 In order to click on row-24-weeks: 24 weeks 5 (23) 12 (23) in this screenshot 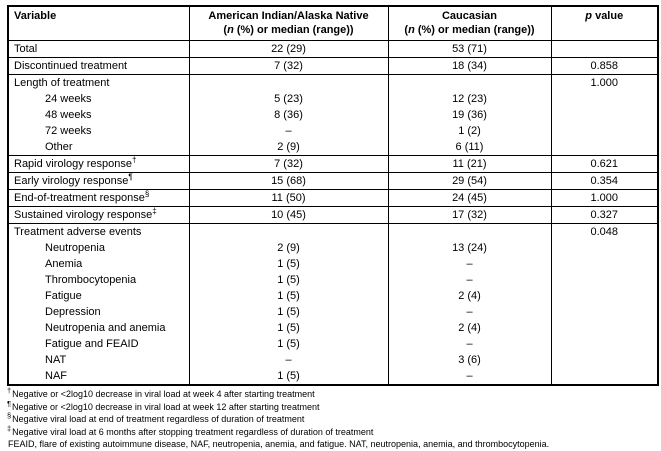, I will do `click(333, 99)`.